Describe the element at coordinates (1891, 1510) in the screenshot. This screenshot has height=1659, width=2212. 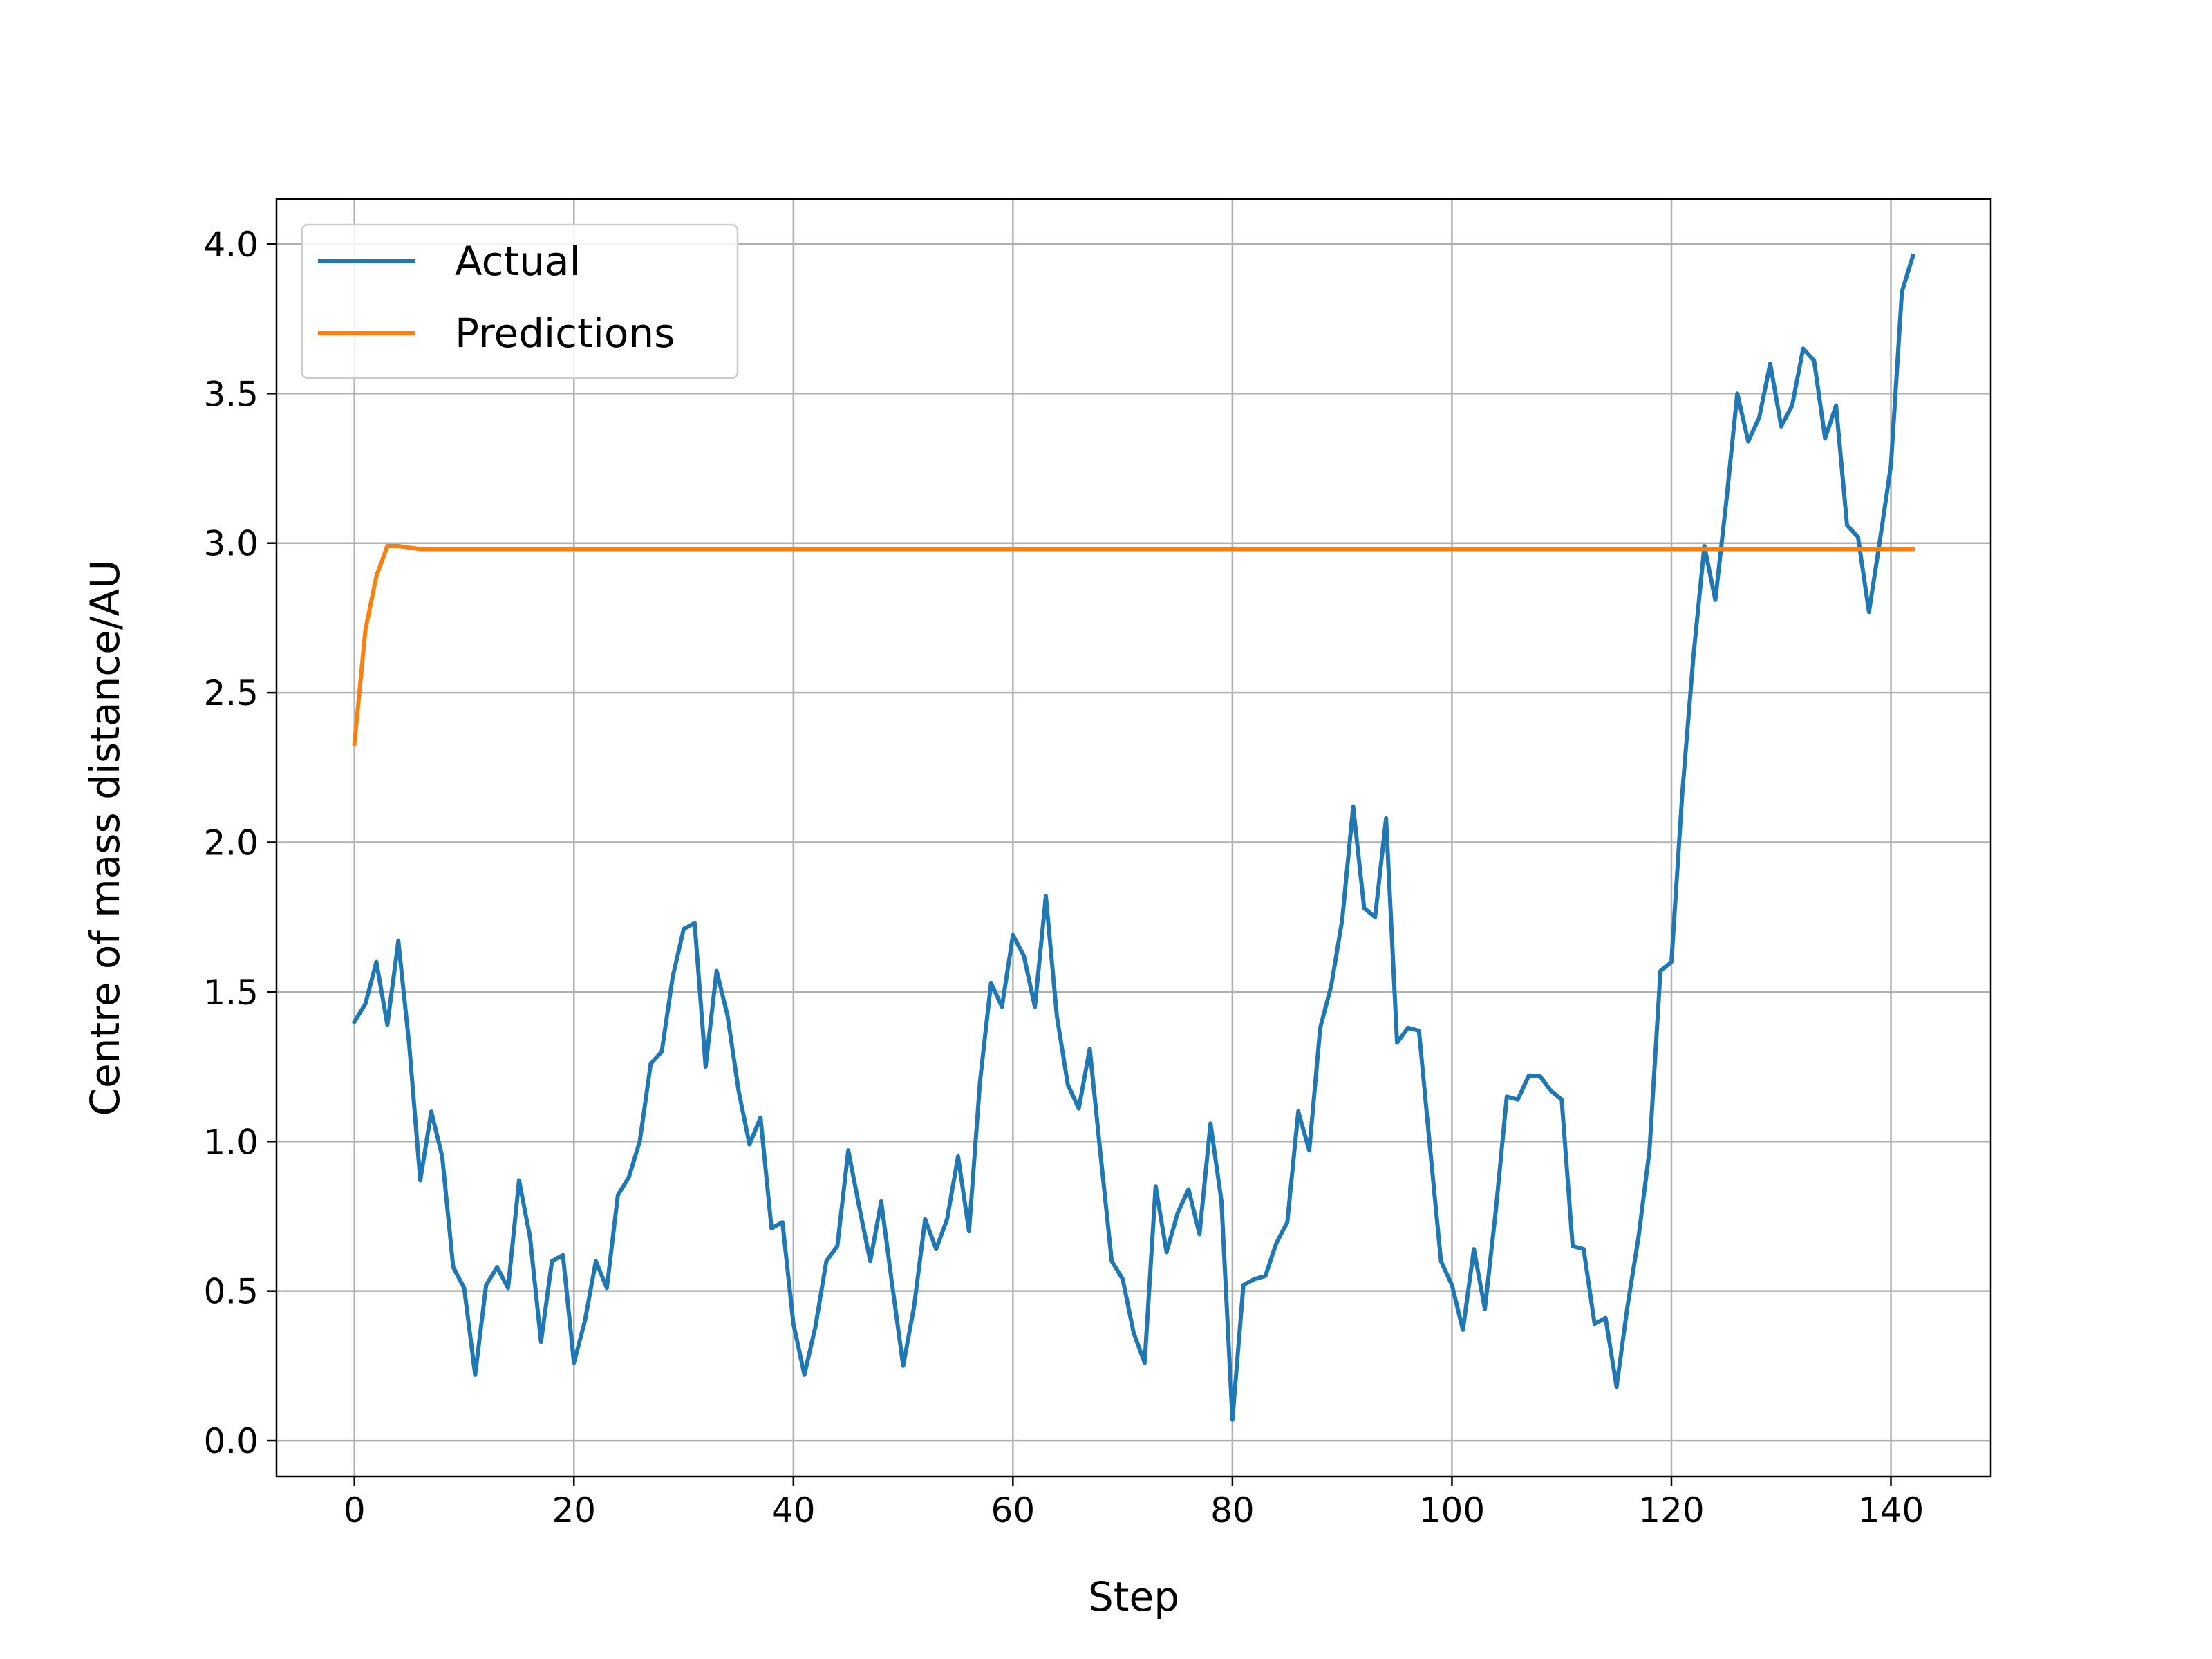
I see `x-tick-label: 140` at that location.